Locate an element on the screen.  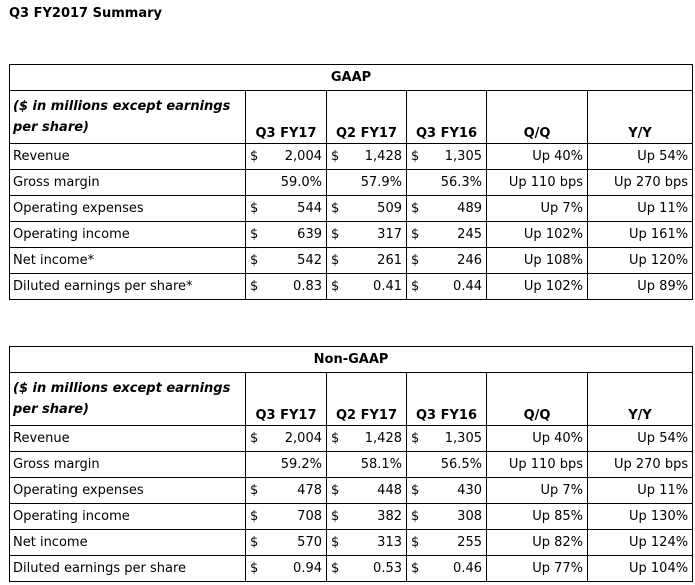
yoy-change: Up 120% is located at coordinates (640, 260).